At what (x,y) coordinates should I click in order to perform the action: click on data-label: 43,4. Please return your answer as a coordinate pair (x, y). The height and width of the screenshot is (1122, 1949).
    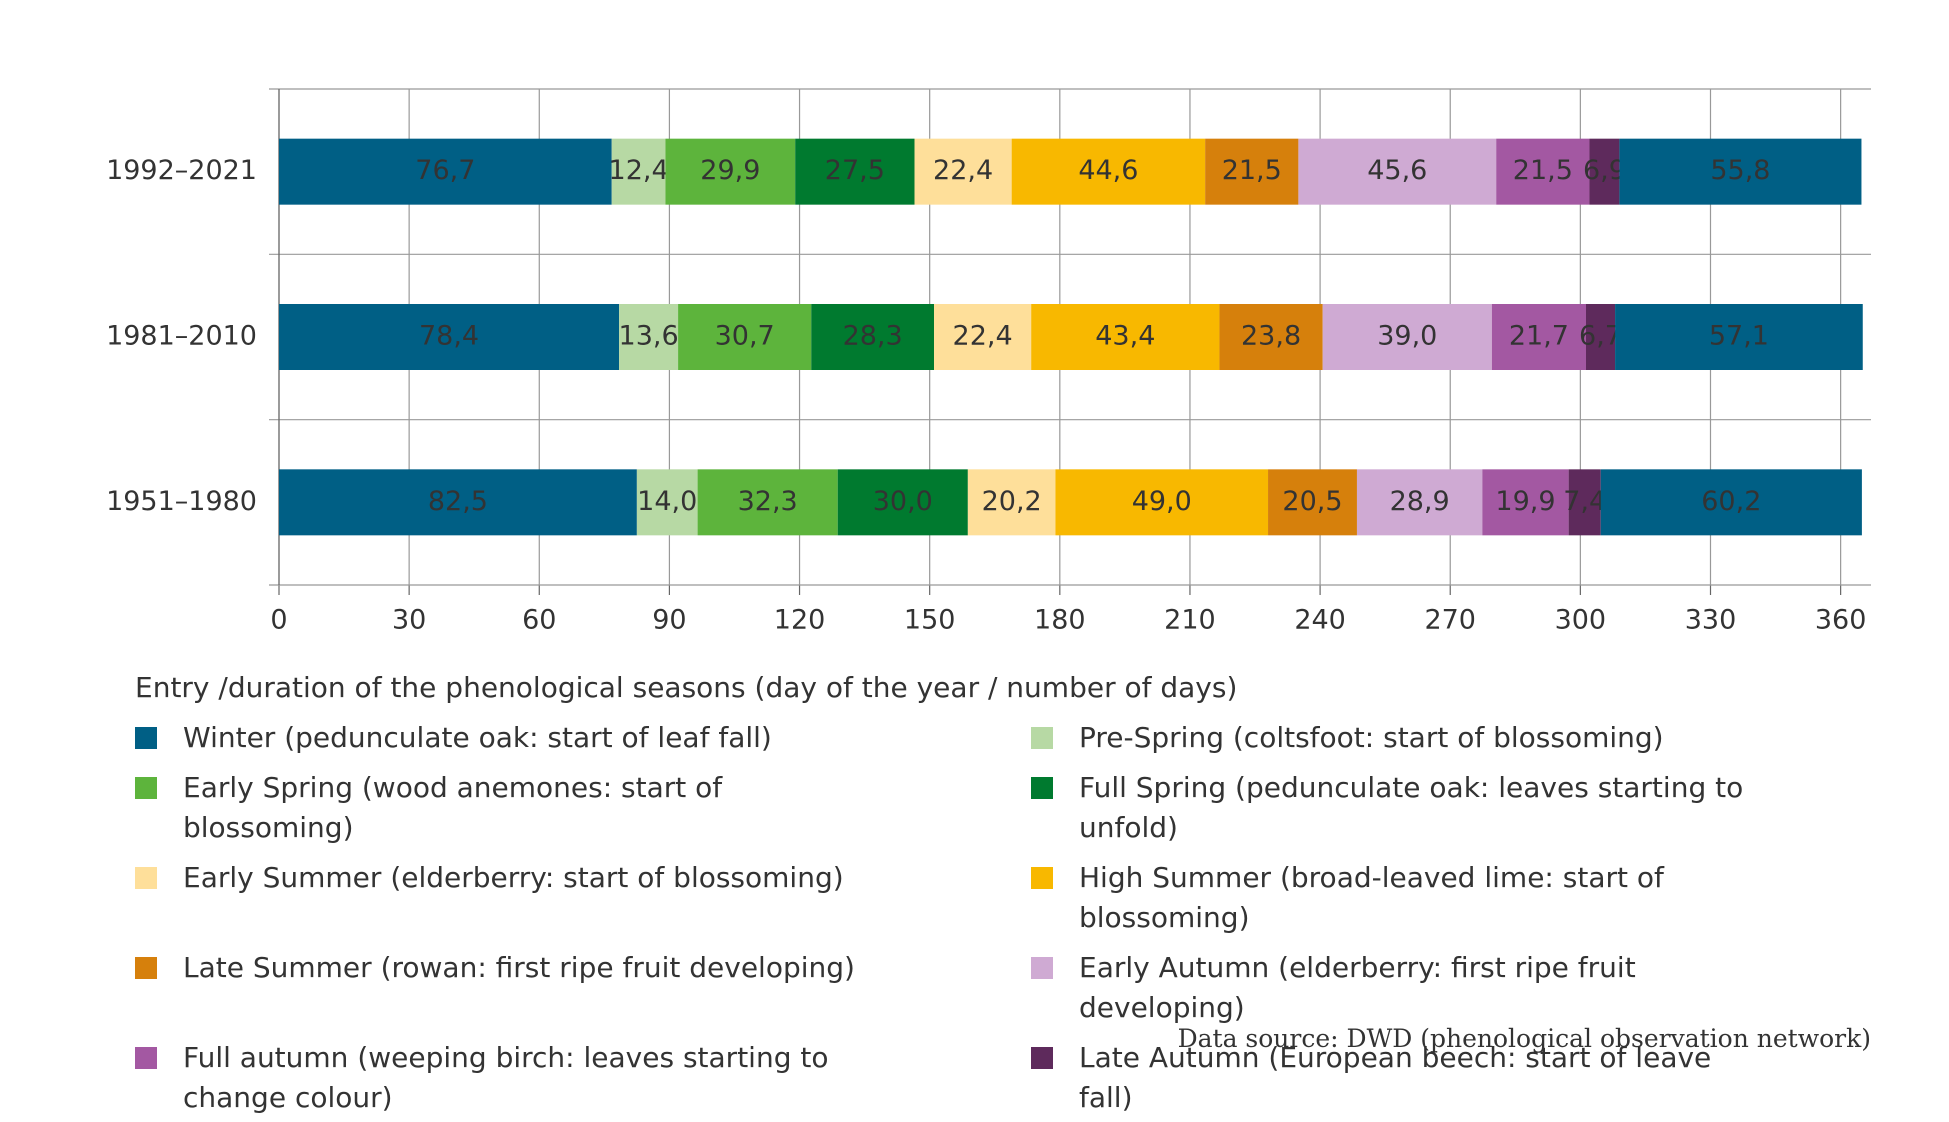
    Looking at the image, I should click on (1125, 336).